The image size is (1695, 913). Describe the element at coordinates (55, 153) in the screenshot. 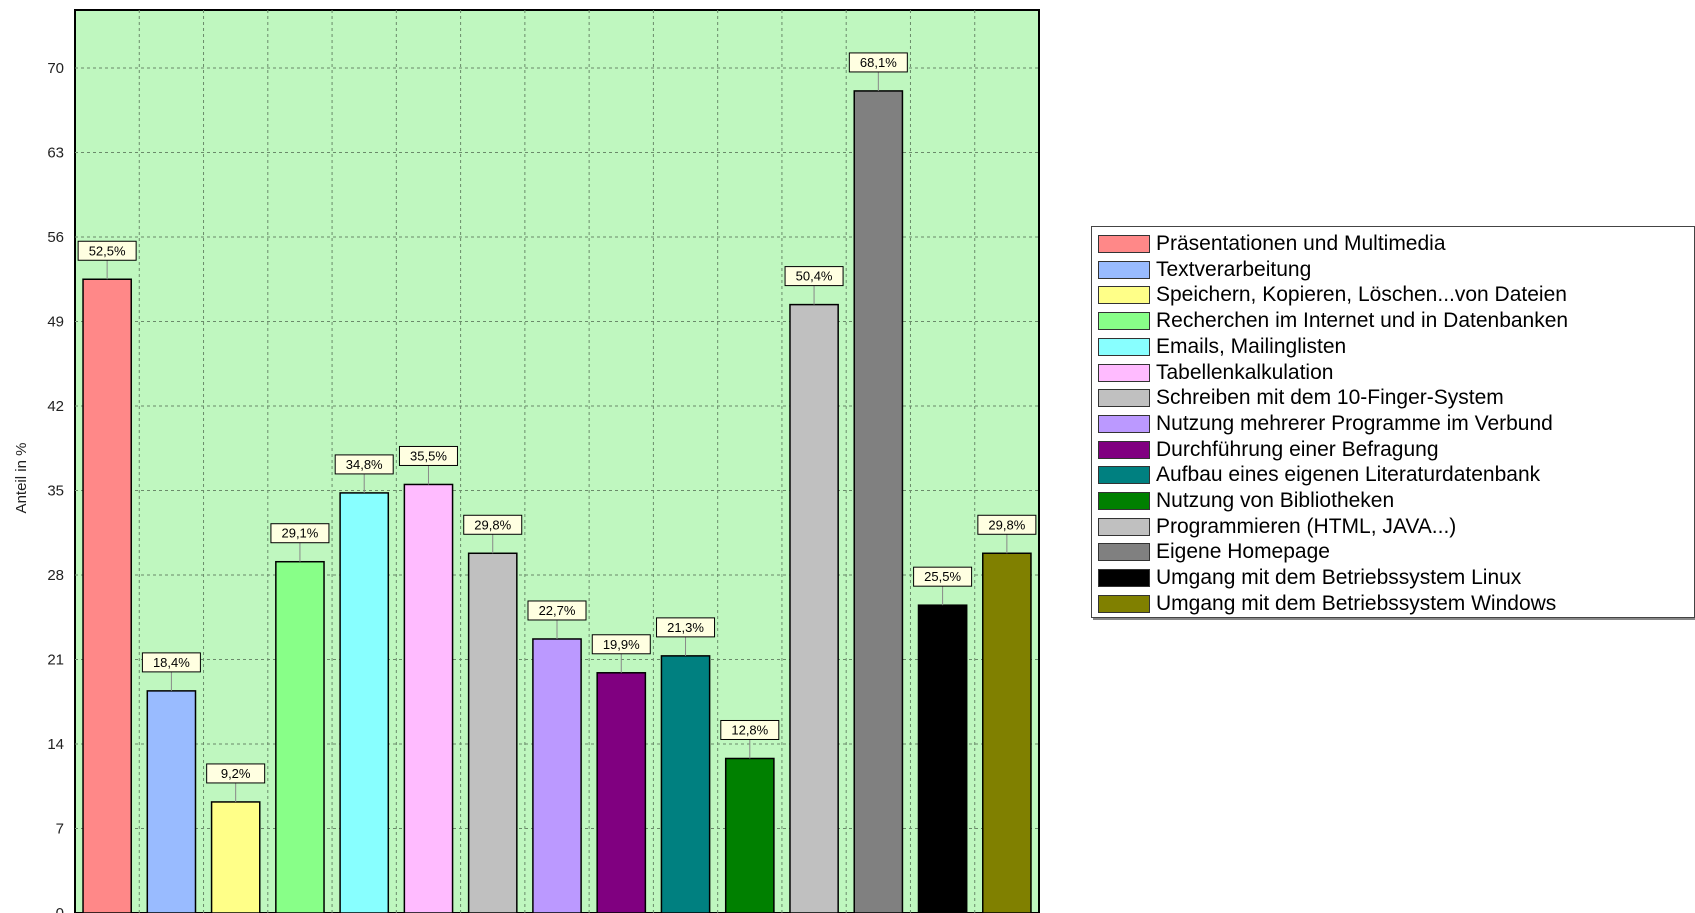

I see `y-tick-label: 63` at that location.